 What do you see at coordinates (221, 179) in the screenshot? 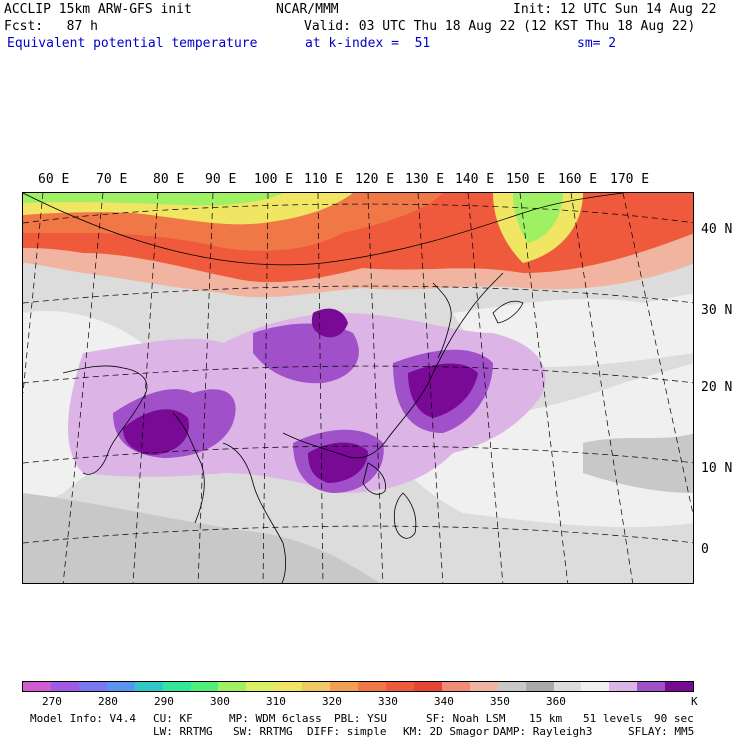
I see `lon-label: 90 E` at bounding box center [221, 179].